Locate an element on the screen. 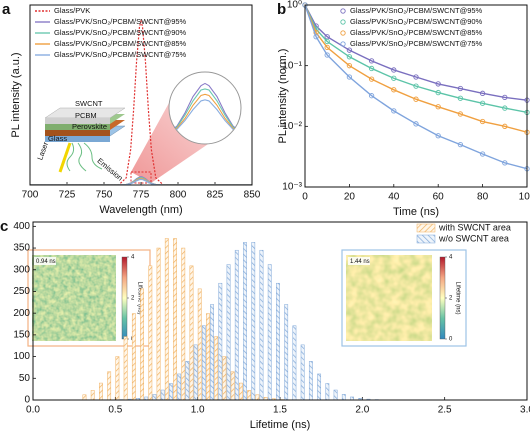  x-tick-label: 20 is located at coordinates (350, 197).